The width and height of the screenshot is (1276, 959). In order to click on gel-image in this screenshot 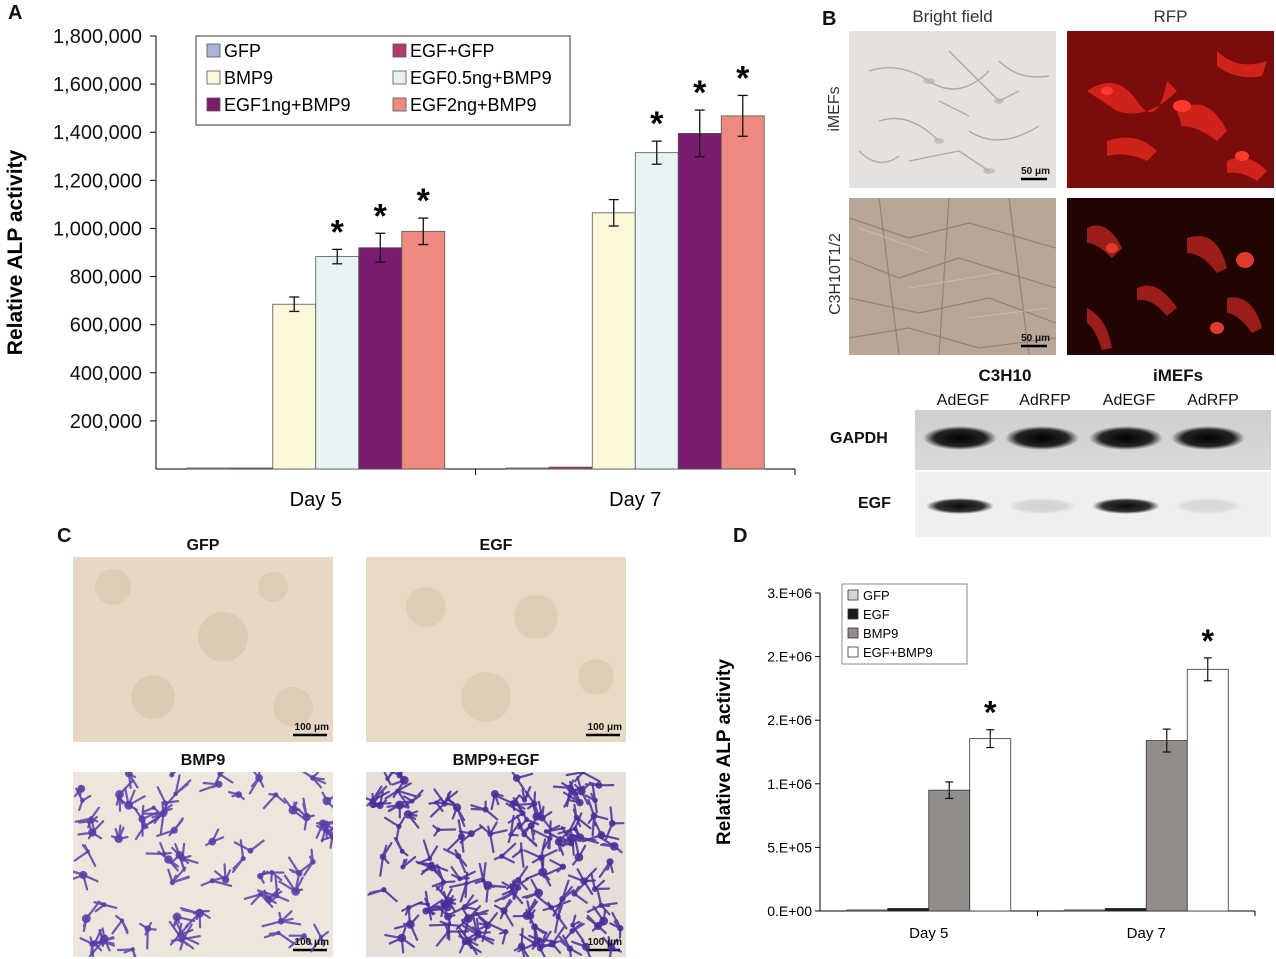, I will do `click(1093, 473)`.